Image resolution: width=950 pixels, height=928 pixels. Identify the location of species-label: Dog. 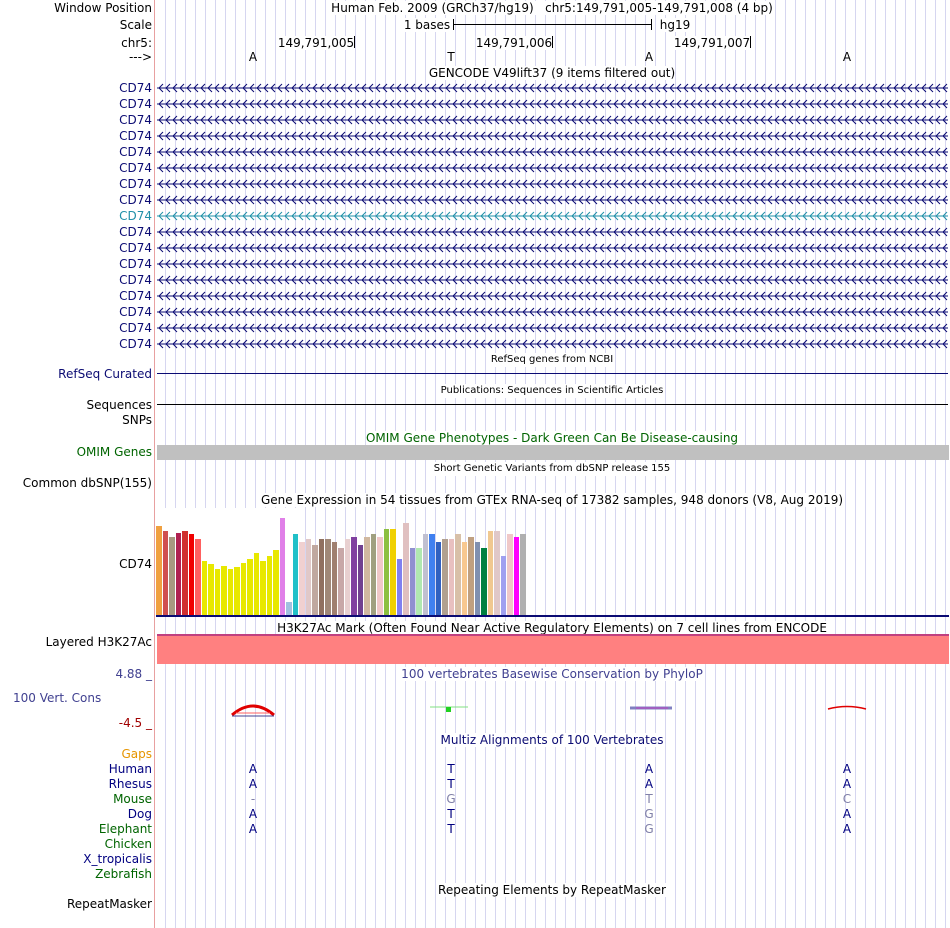
(139, 814).